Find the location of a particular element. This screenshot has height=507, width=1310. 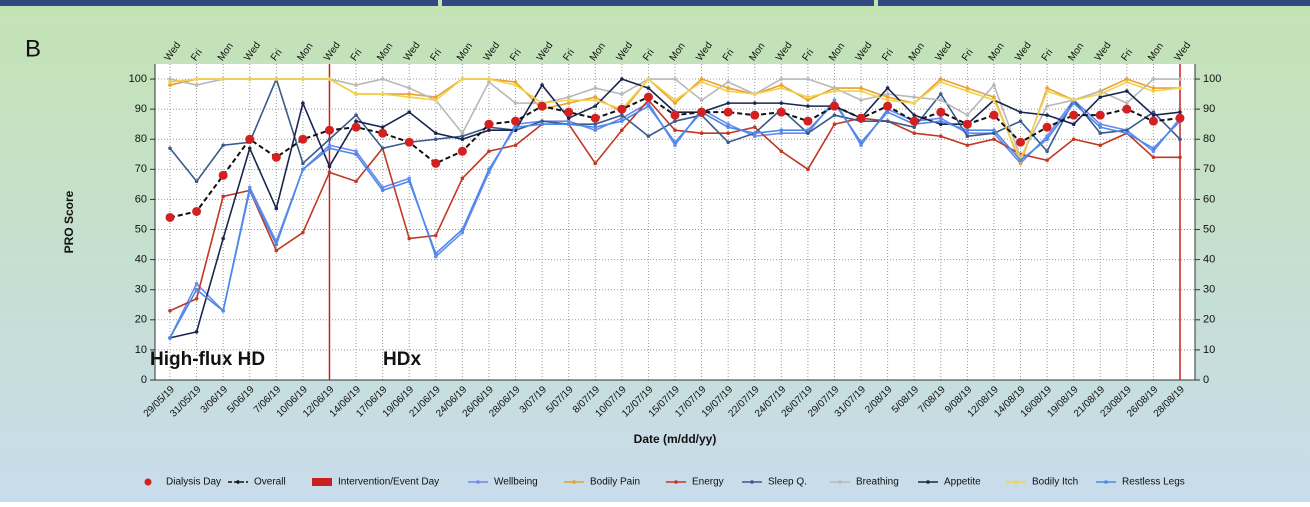

legend-label: Wellbeing is located at coordinates (516, 482).